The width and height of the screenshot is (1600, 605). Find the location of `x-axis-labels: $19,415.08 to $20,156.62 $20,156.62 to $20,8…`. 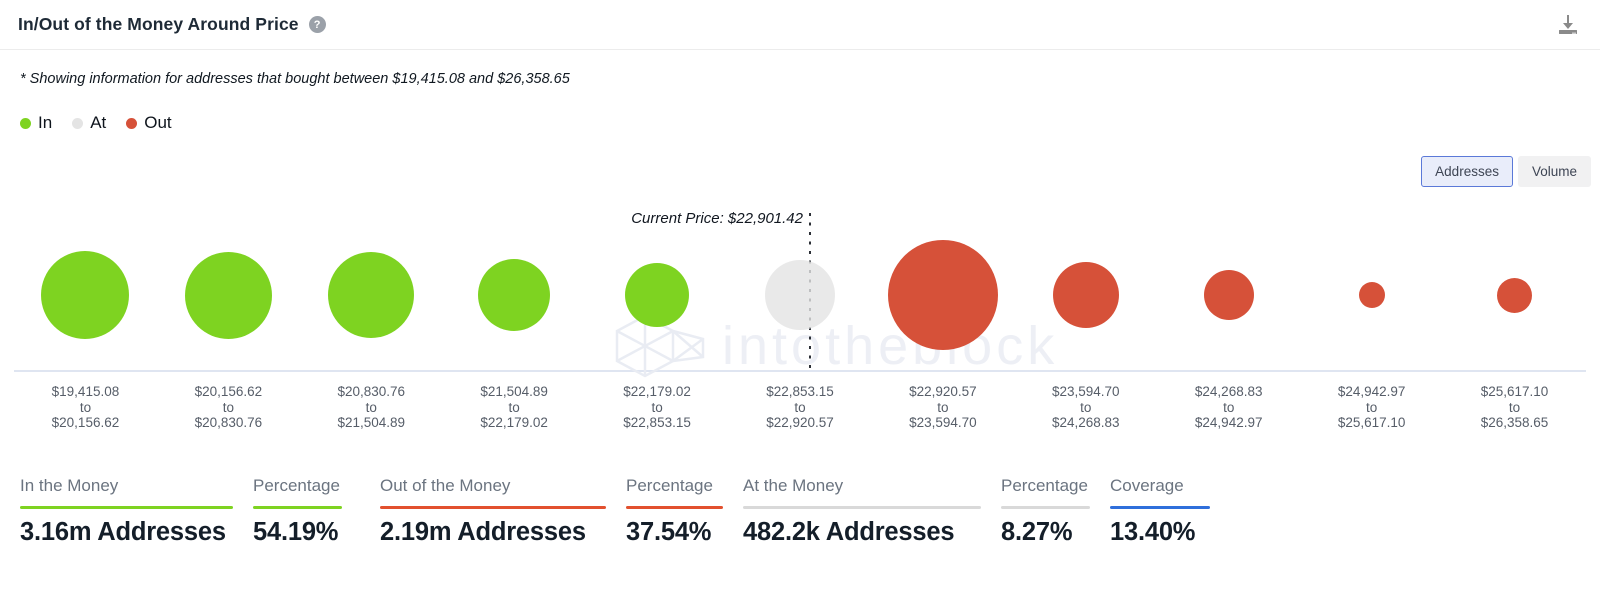

x-axis-labels: $19,415.08 to $20,156.62 $20,156.62 to $20,8… is located at coordinates (800, 407).